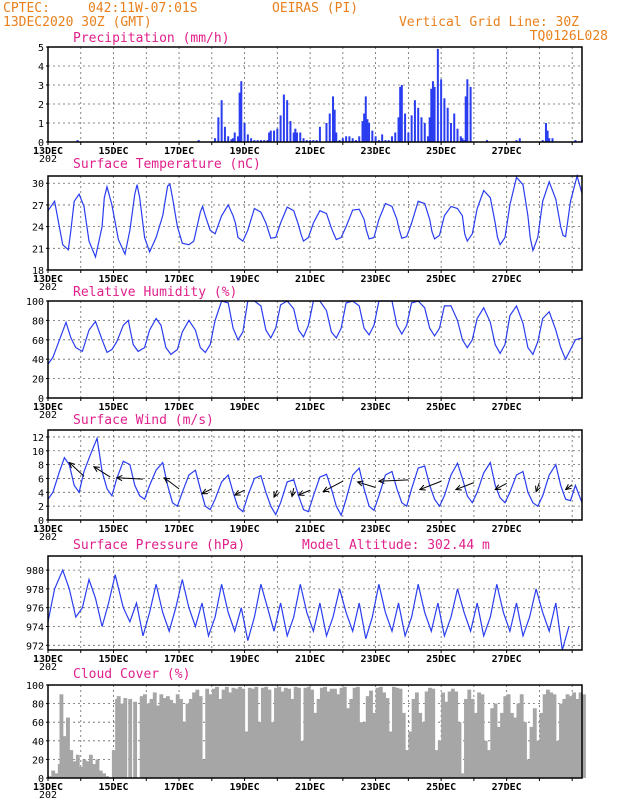 The height and width of the screenshot is (800, 618). I want to click on x-tick-label: 15DEC, so click(113, 659).